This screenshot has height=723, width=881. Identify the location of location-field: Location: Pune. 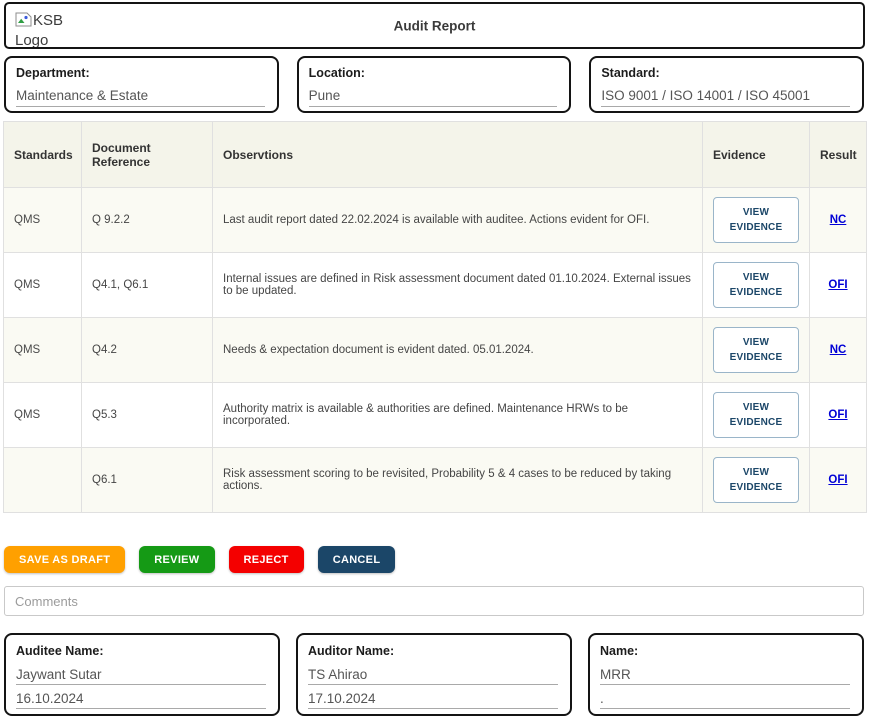
(434, 84).